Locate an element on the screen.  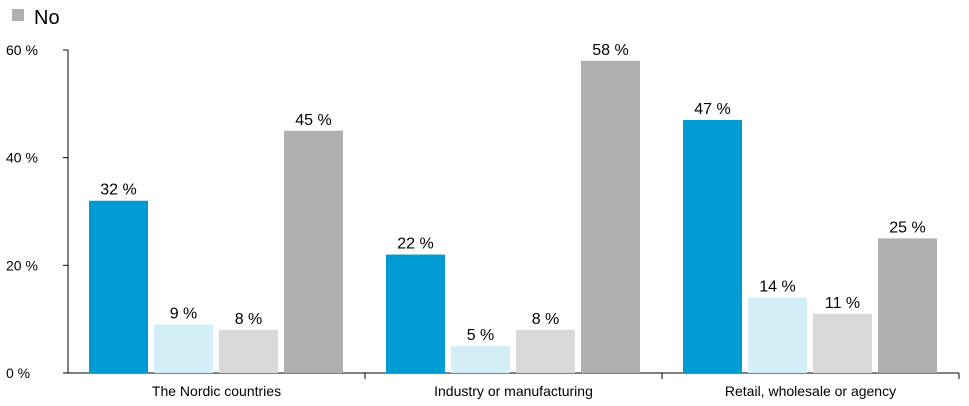
y-tick-label: 20 % is located at coordinates (22, 265).